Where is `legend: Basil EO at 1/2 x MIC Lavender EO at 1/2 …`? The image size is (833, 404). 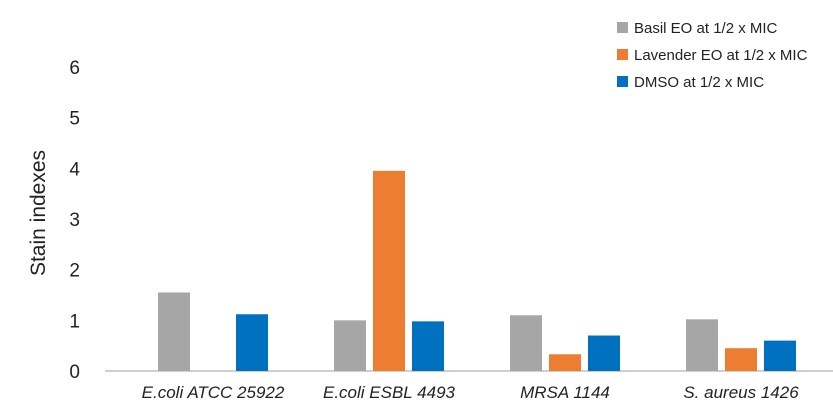 legend: Basil EO at 1/2 x MIC Lavender EO at 1/2 … is located at coordinates (712, 55).